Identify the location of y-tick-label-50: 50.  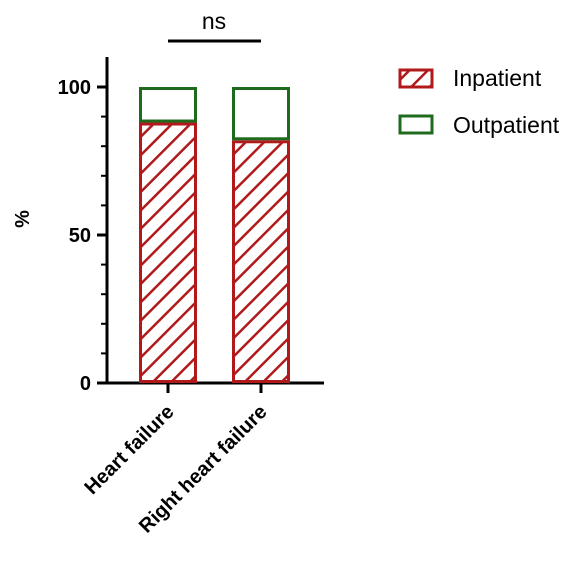
(80, 236).